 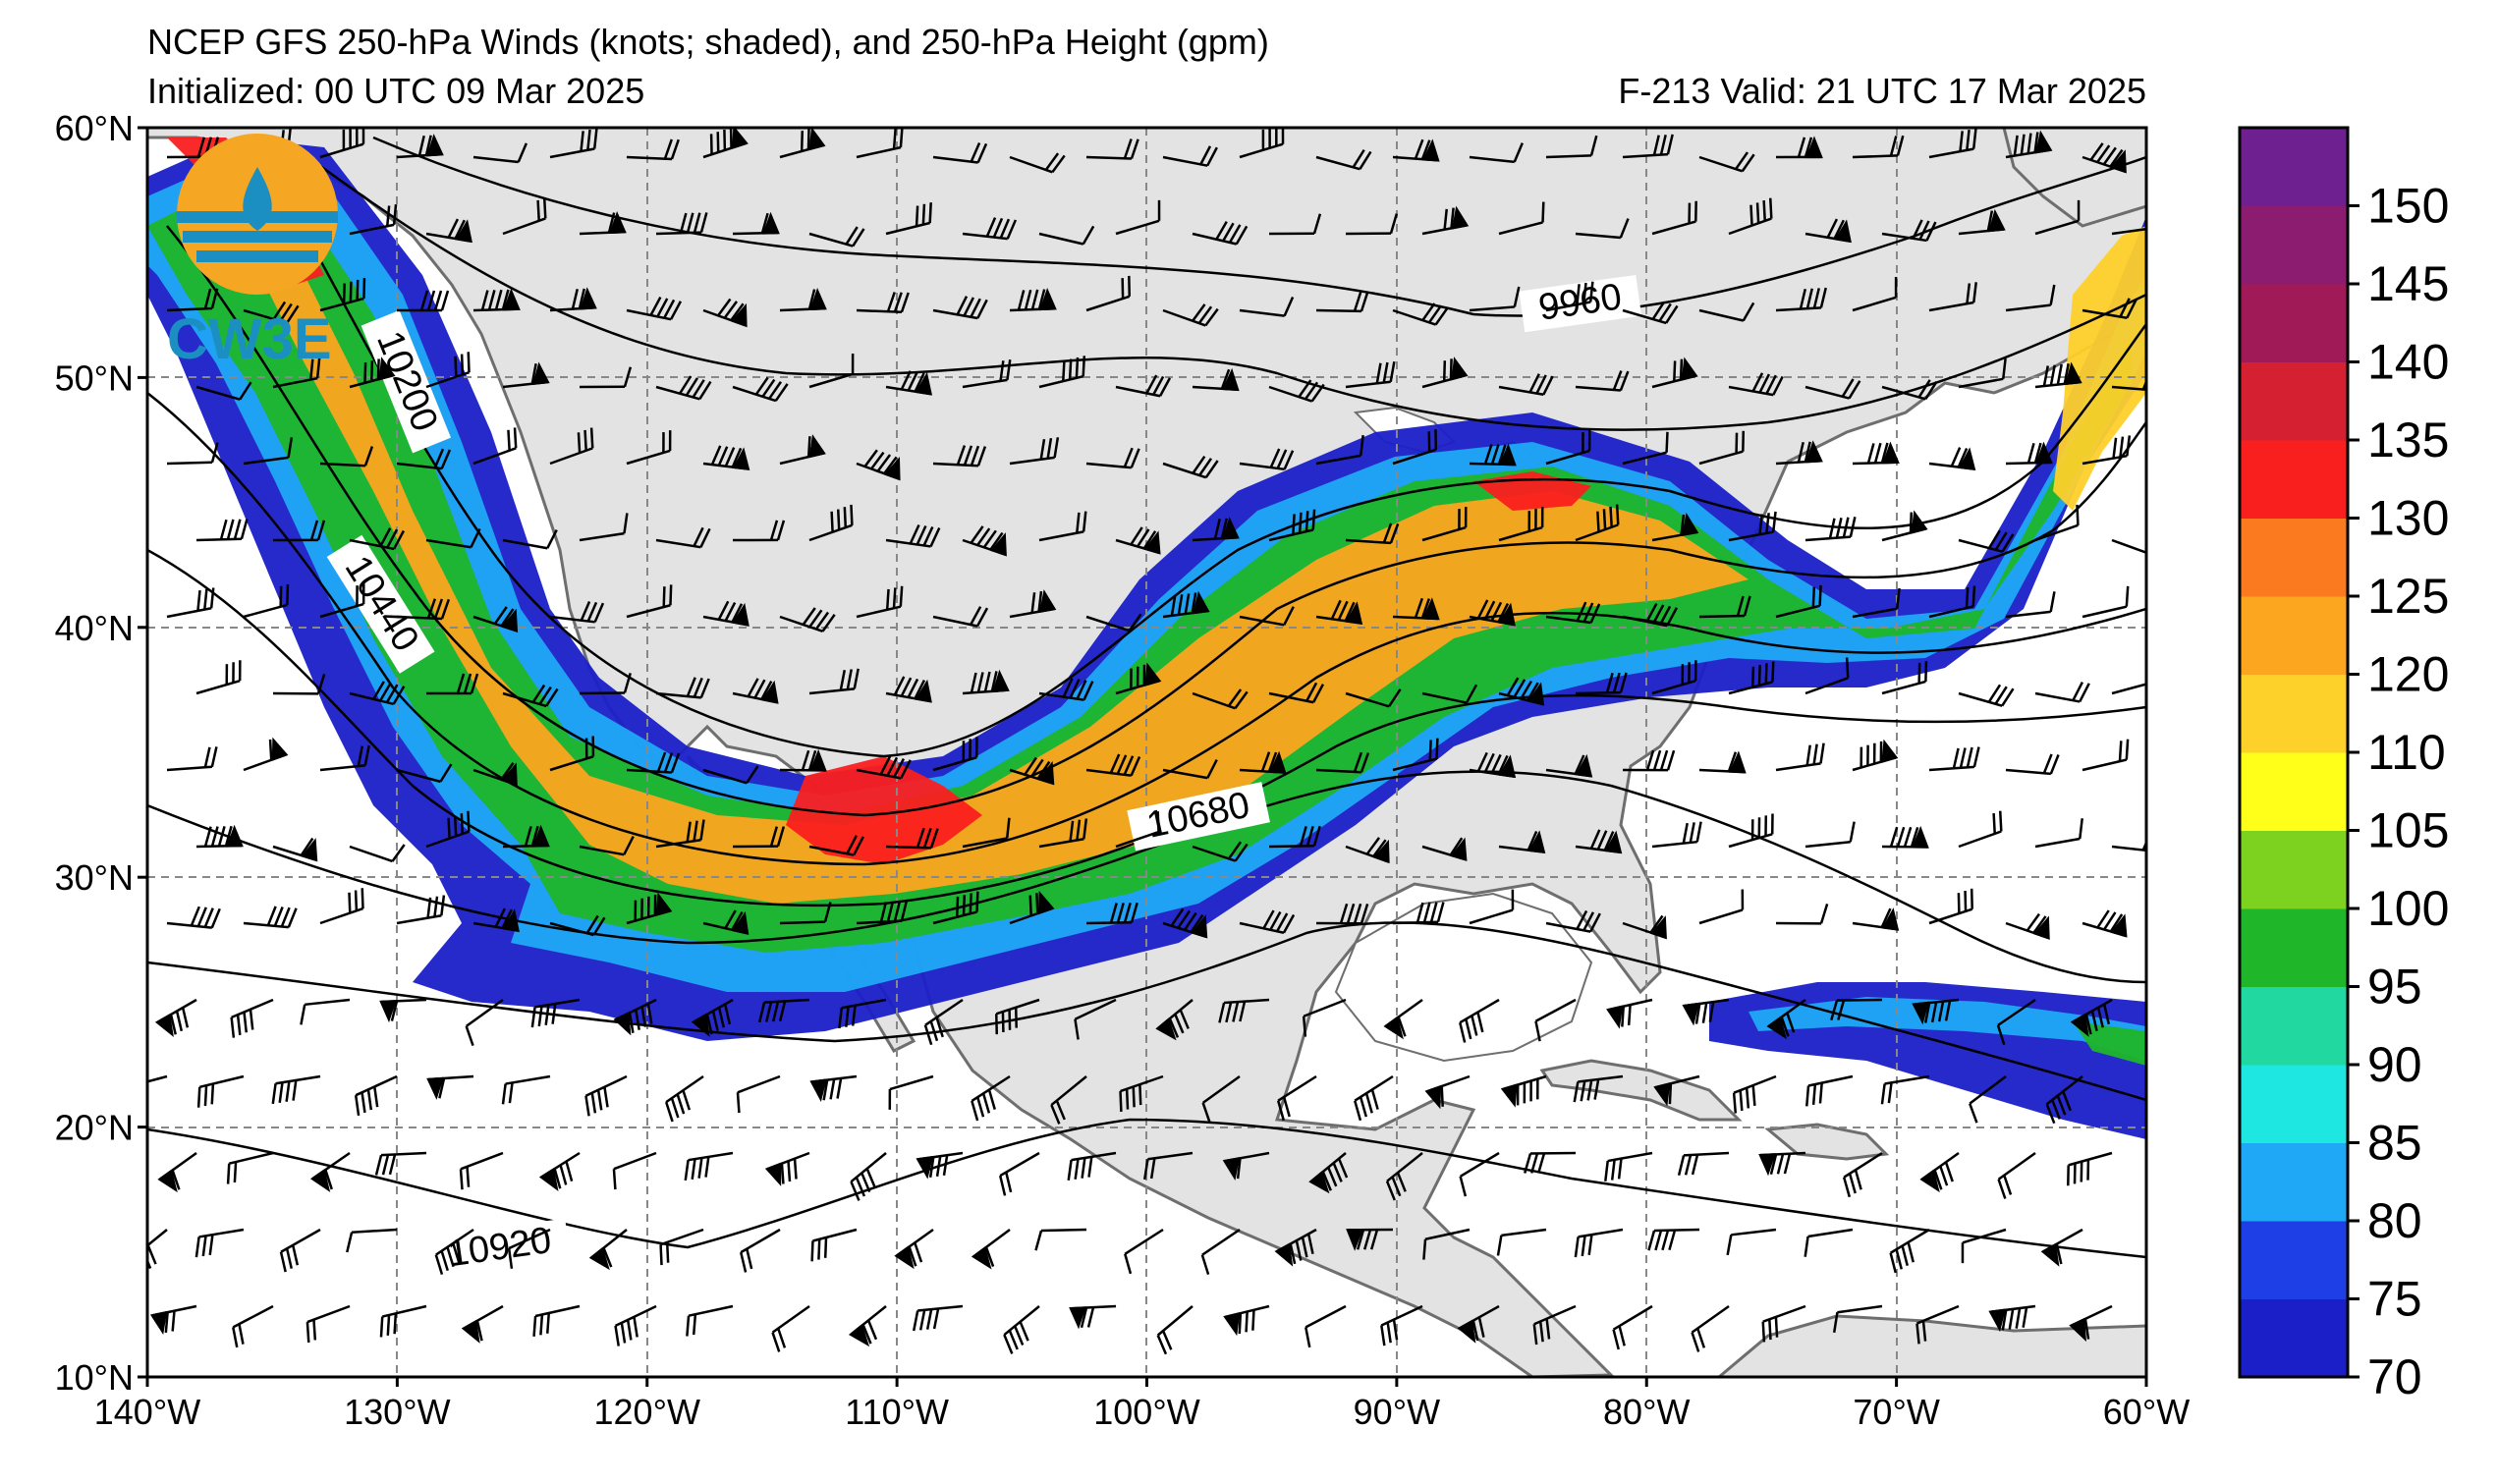 I want to click on lat-tick-label: 10°N, so click(x=94, y=1377).